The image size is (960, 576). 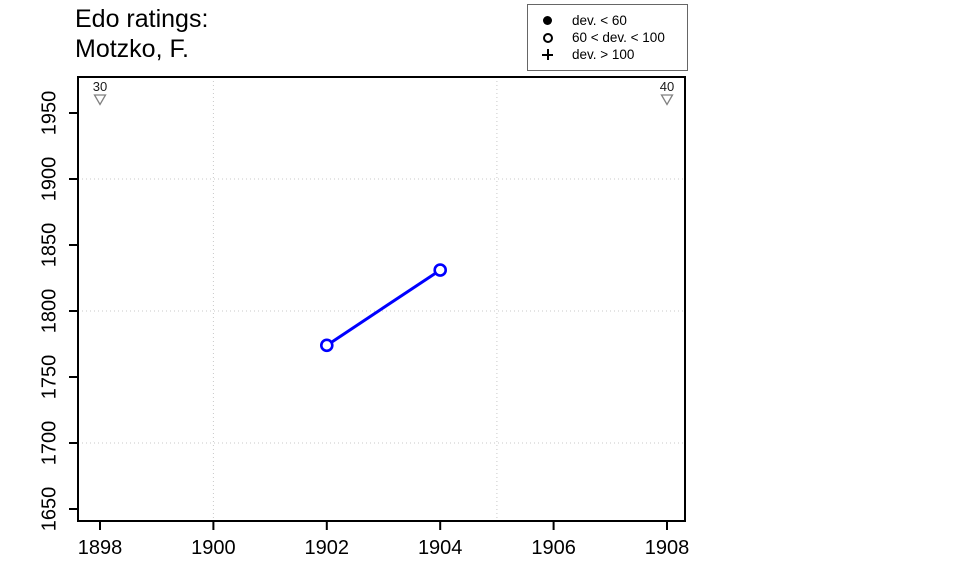 I want to click on annotation-label: 30, so click(x=100, y=86).